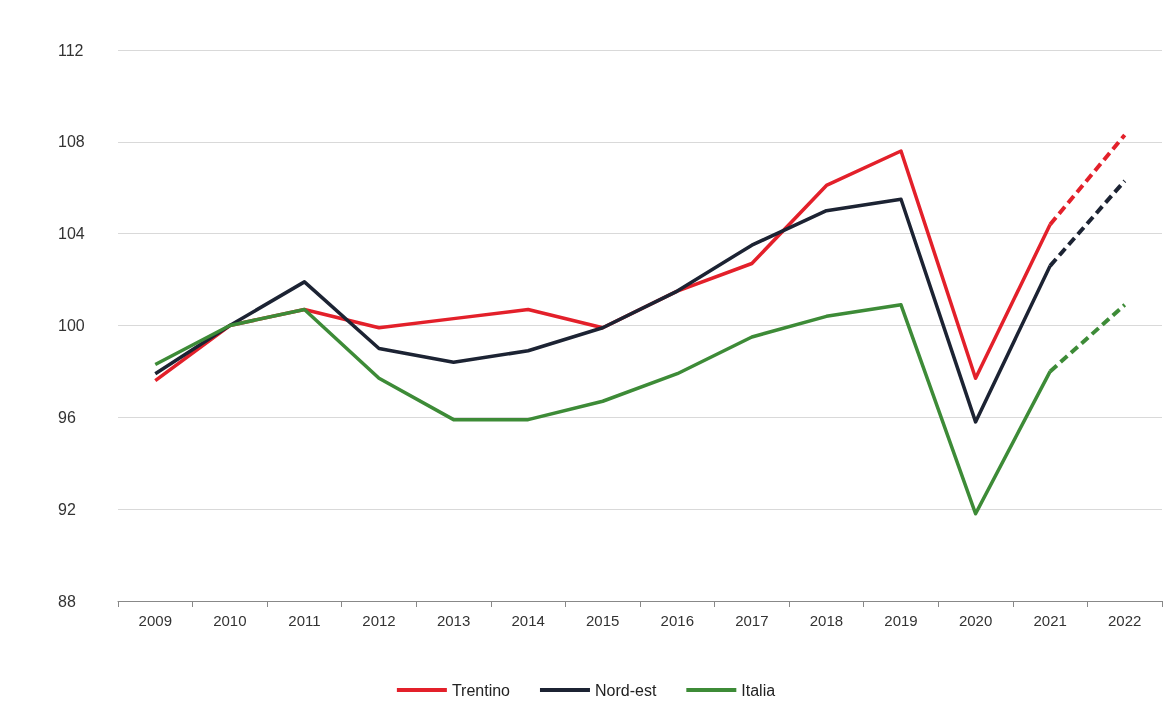 This screenshot has height=711, width=1172. What do you see at coordinates (155, 620) in the screenshot?
I see `x-tick-label: 2009` at bounding box center [155, 620].